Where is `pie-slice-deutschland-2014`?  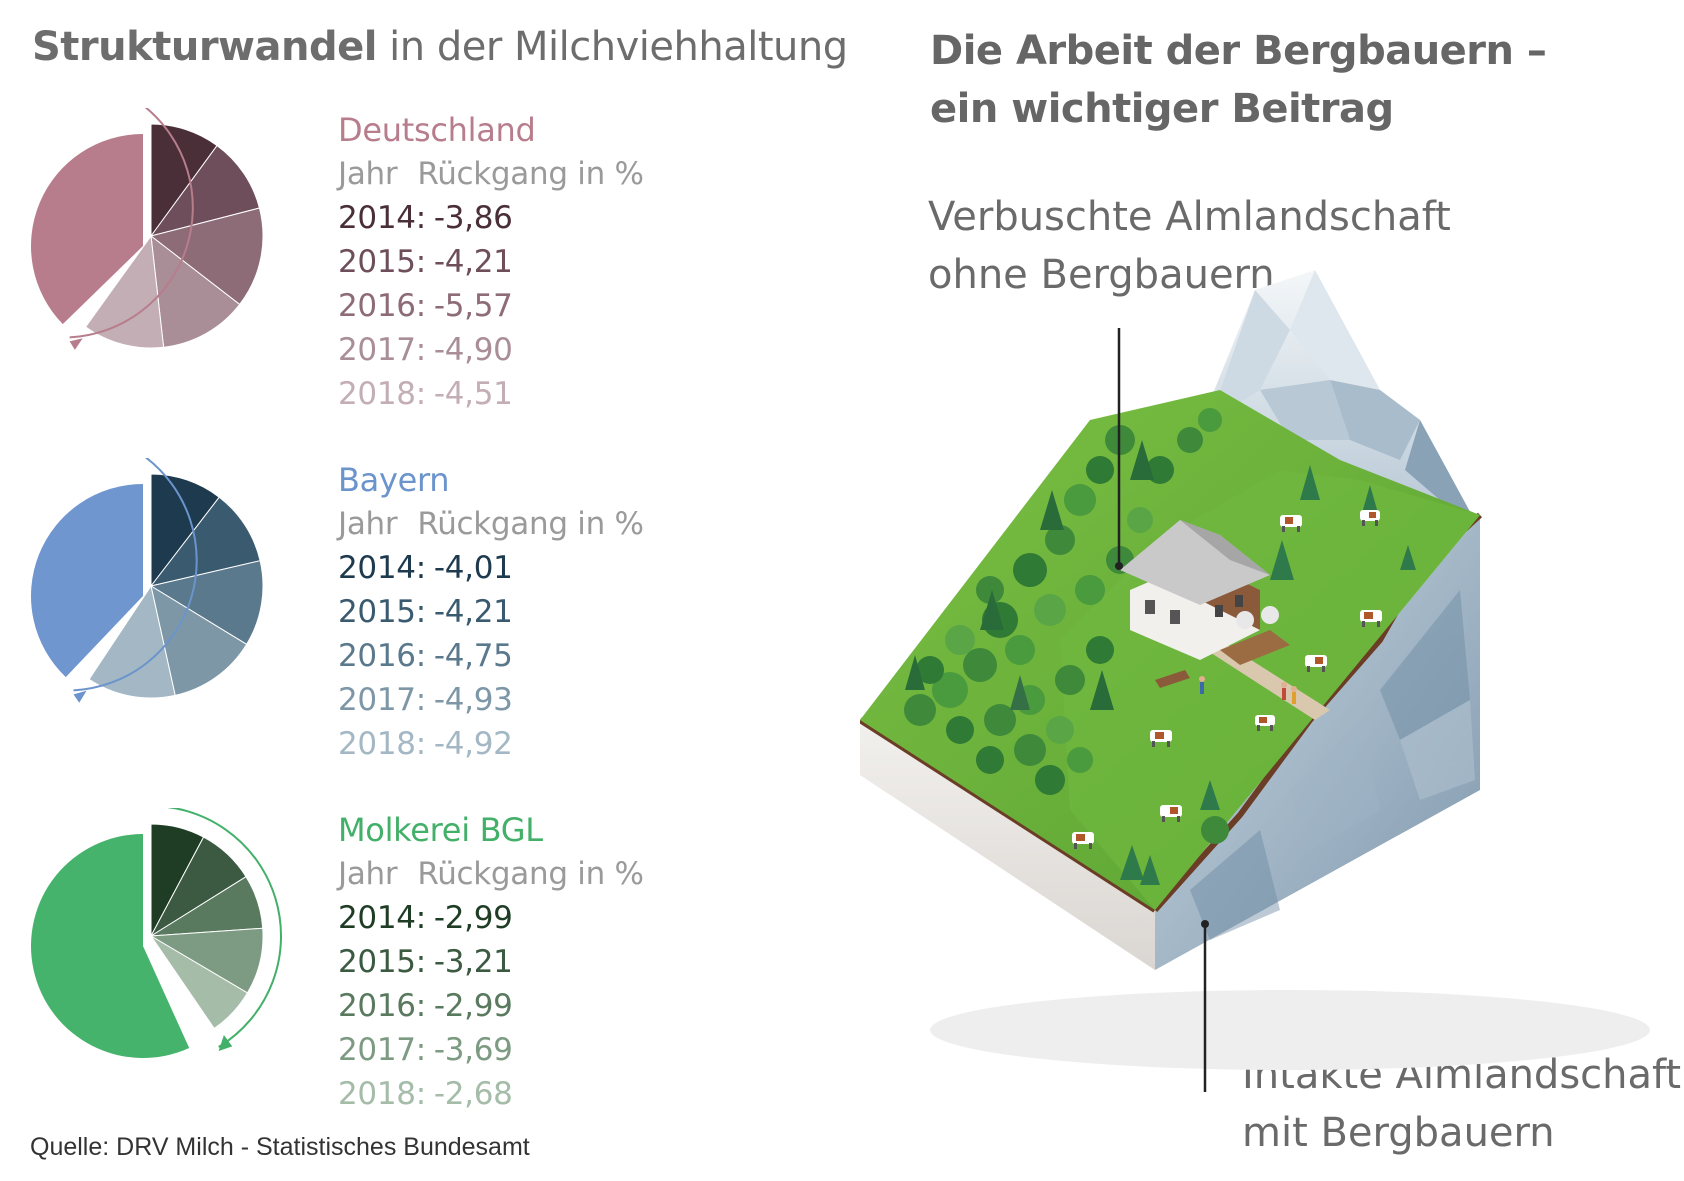
pie-slice-deutschland-2014 is located at coordinates (184, 180).